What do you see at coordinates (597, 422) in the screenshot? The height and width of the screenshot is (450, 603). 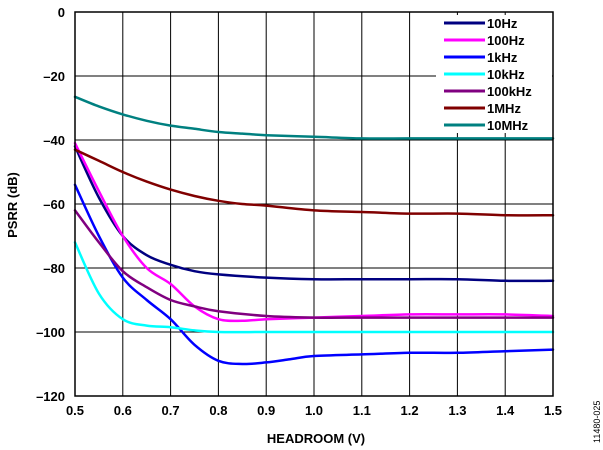 I see `figure-id: 11480-025` at bounding box center [597, 422].